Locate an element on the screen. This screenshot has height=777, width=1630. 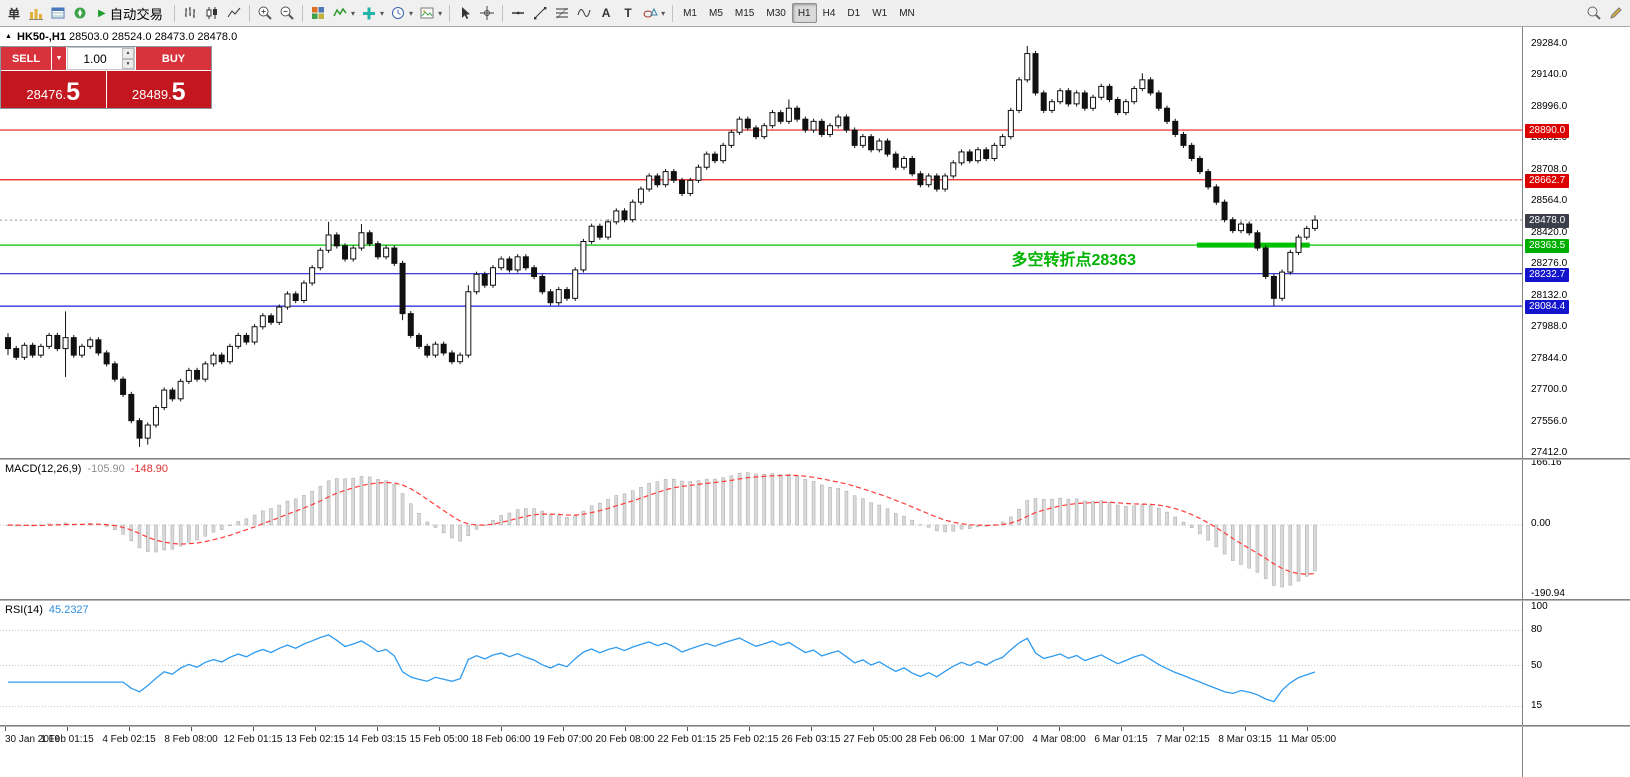
sell-price: 28476. 5 is located at coordinates (53, 89).